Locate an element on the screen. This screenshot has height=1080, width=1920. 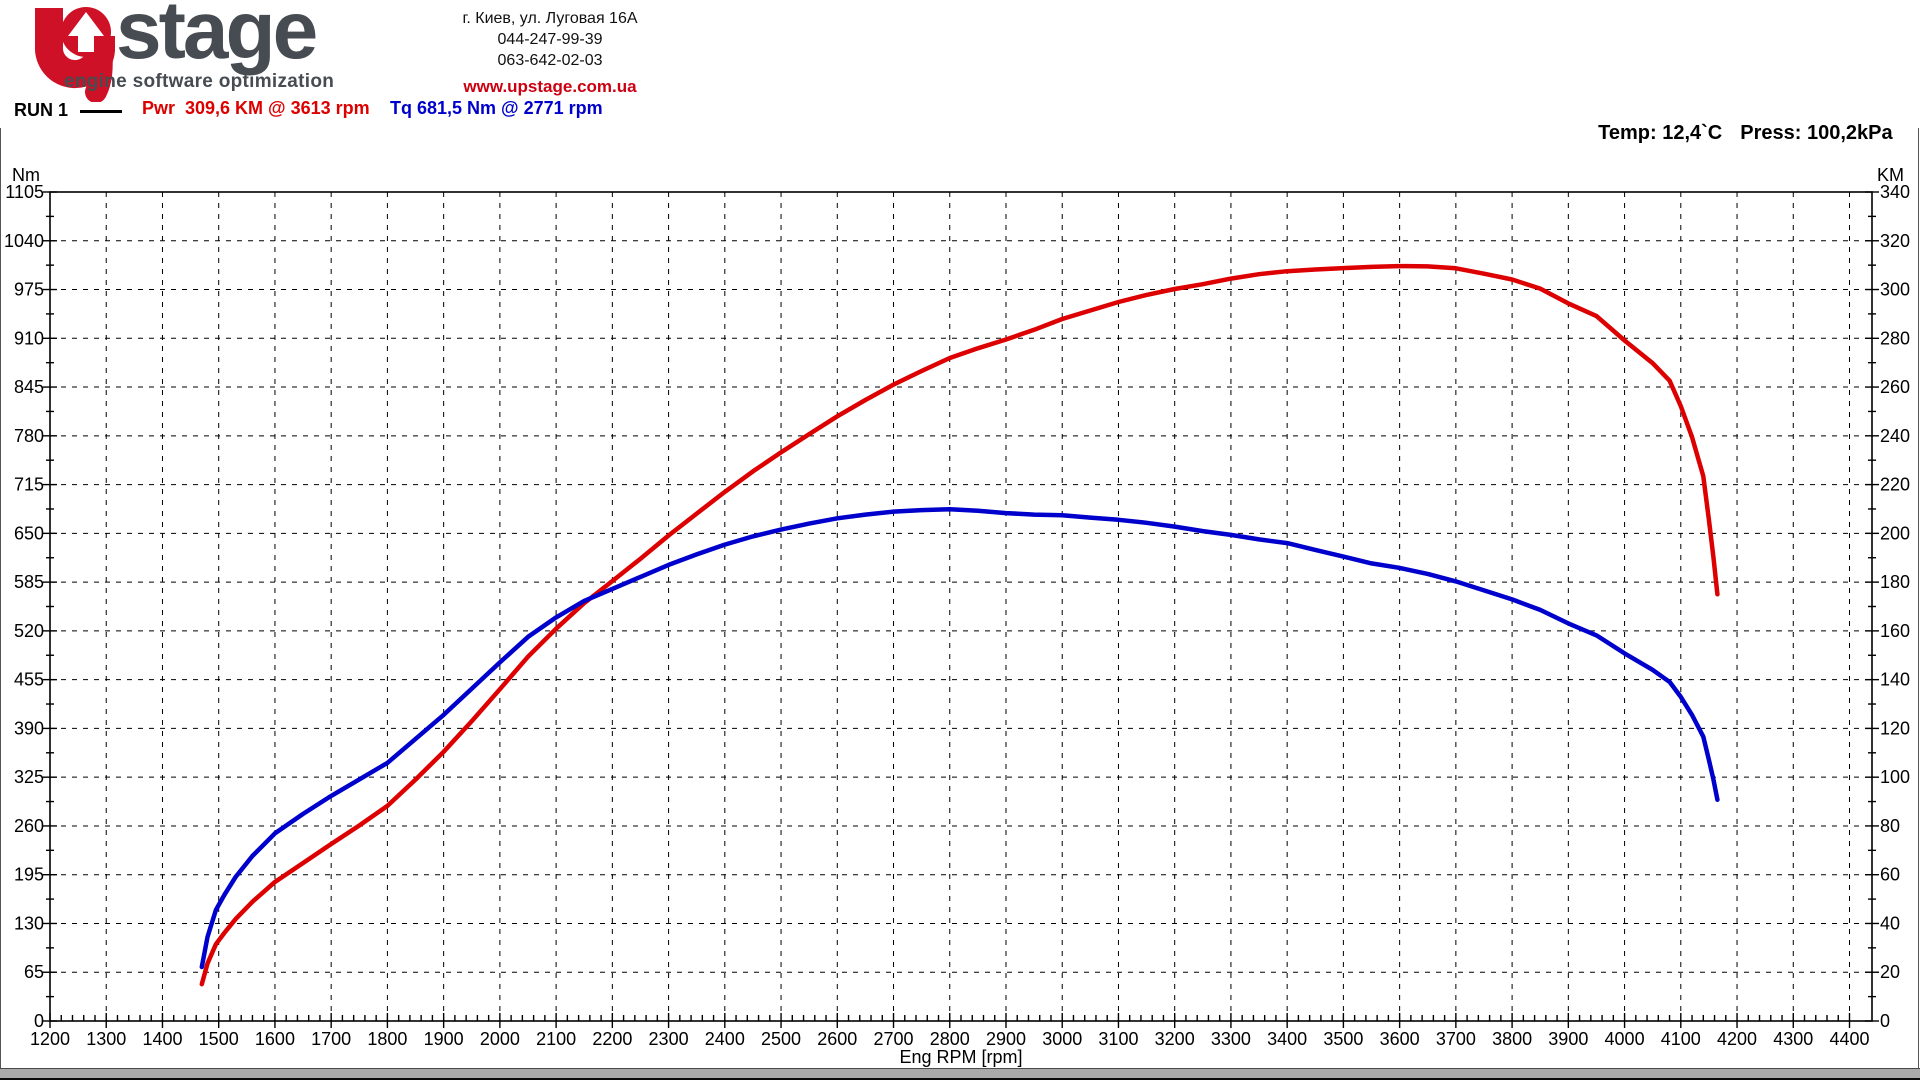
x-tick-label: 3800 is located at coordinates (1512, 1039).